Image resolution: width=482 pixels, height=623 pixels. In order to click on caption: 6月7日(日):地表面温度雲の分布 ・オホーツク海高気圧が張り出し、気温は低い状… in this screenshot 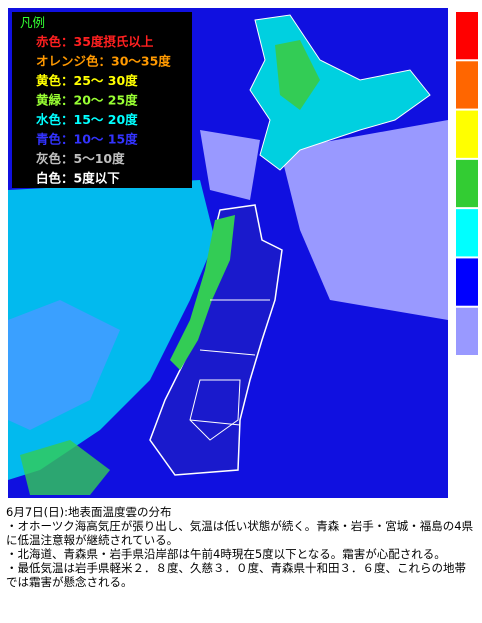, I will do `click(241, 547)`.